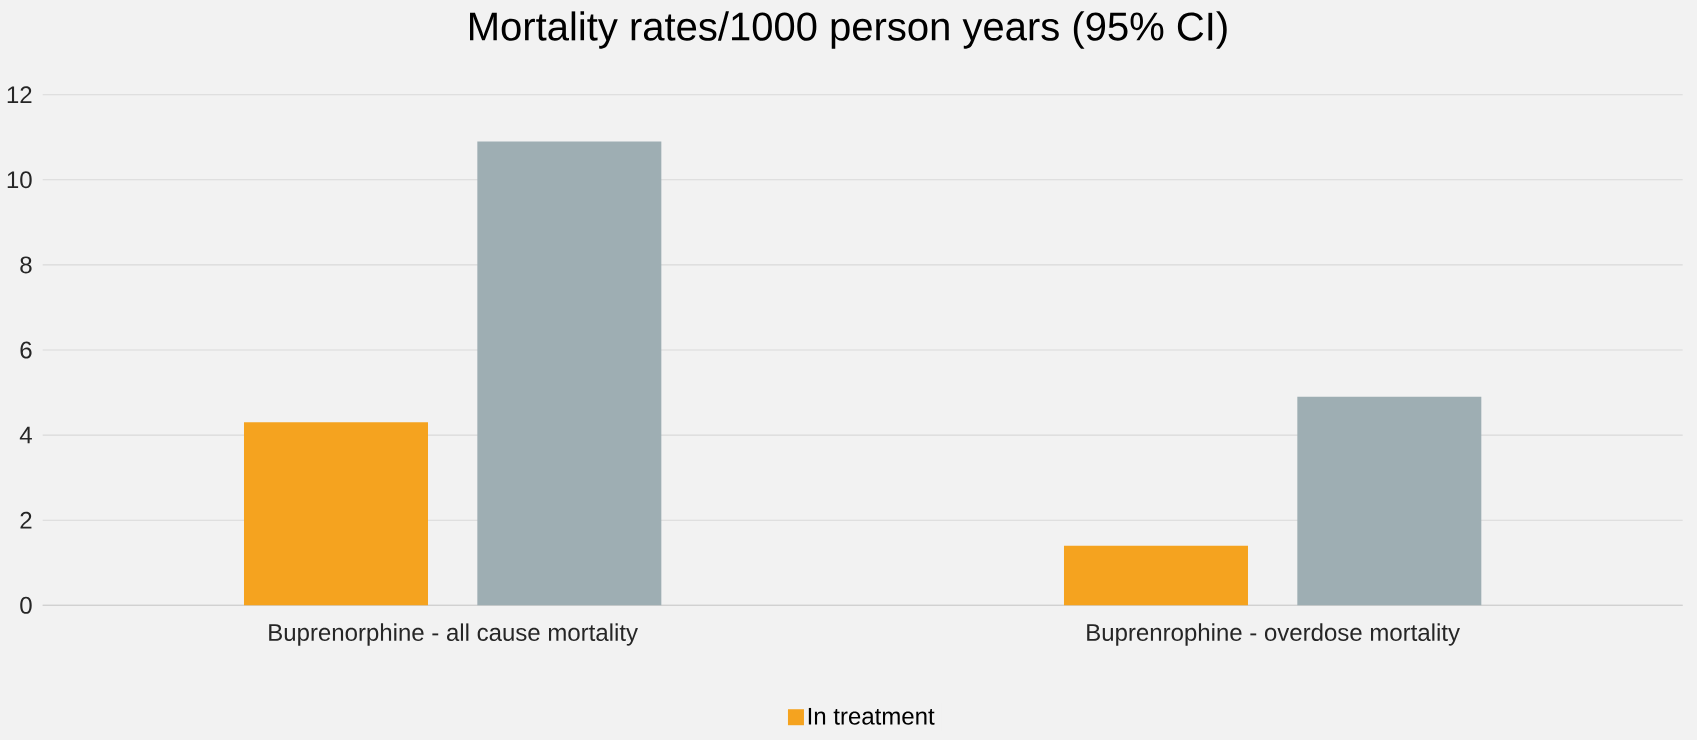 This screenshot has height=740, width=1697. Describe the element at coordinates (1273, 634) in the screenshot. I see `x-tick-label: Buprenrophine - overdose mortality` at that location.